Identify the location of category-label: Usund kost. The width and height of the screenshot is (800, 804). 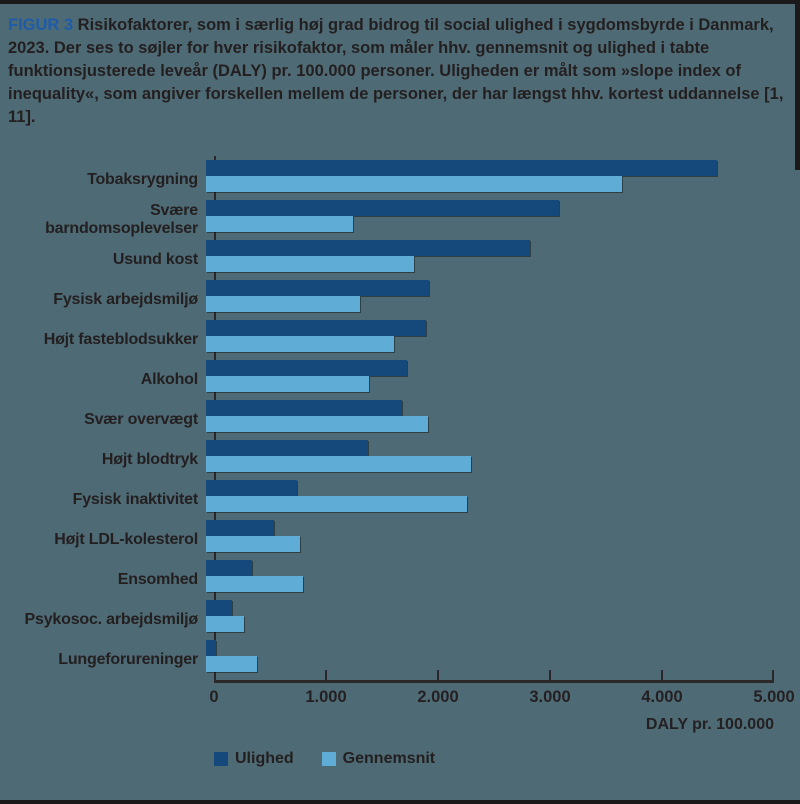
(155, 259).